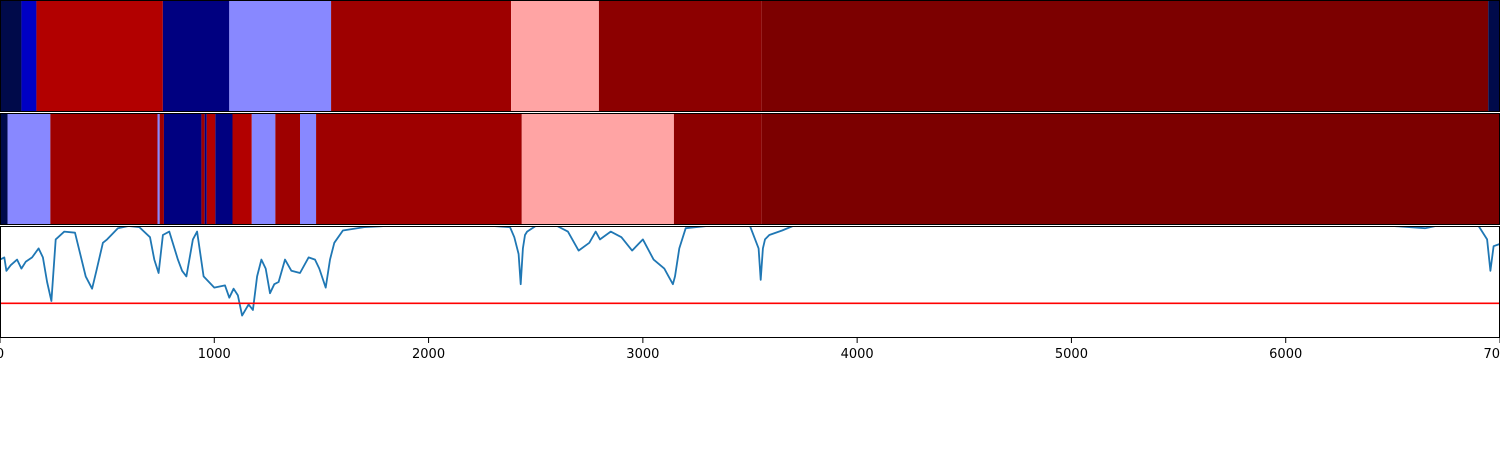  Describe the element at coordinates (750, 350) in the screenshot. I see `x-axis: 0 1000 2000 3000 4000 5000 6000 7000` at that location.